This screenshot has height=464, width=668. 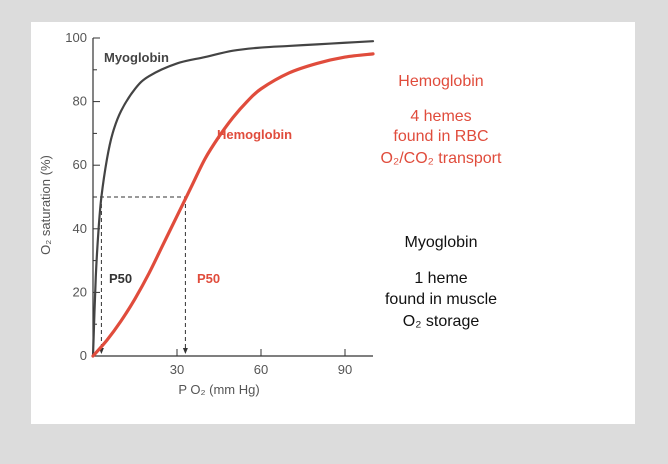 I want to click on myoglobin-note-title: Myoglobin, so click(x=441, y=242).